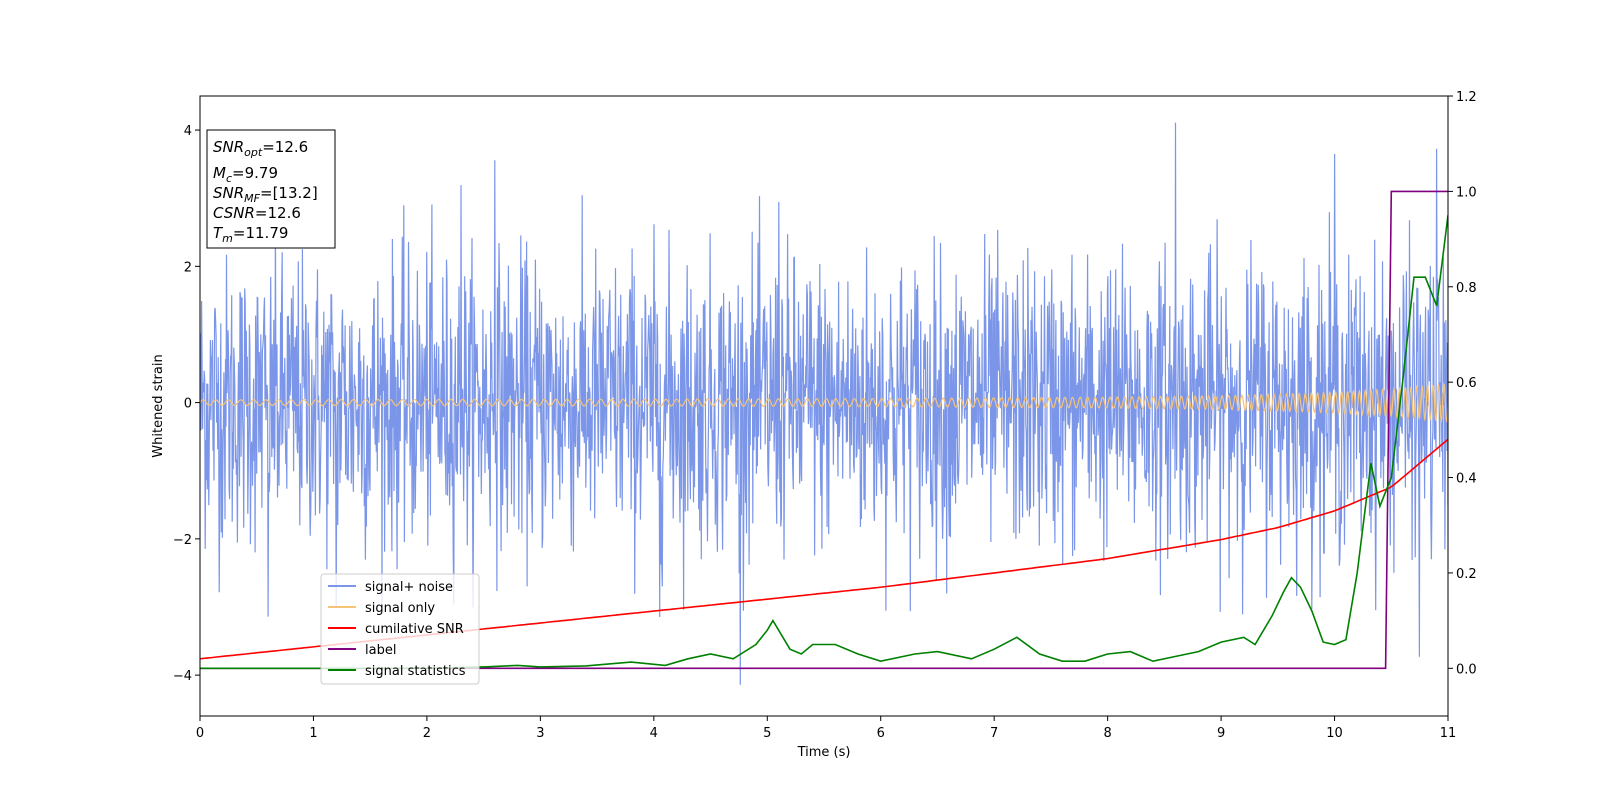 Image resolution: width=1600 pixels, height=800 pixels. I want to click on legend-frame, so click(400, 629).